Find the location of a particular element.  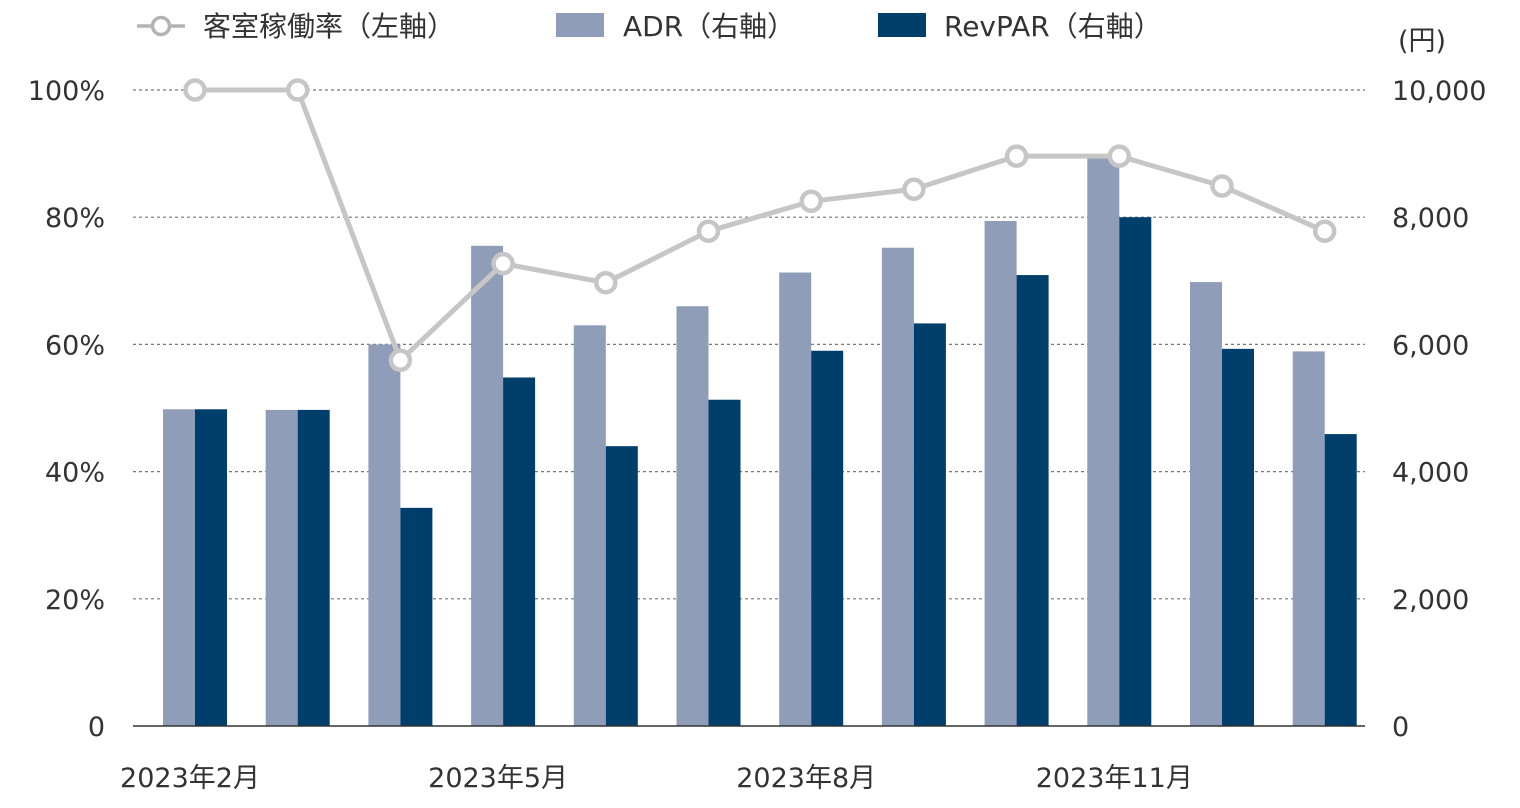

x-tick-label: 2023年11月 is located at coordinates (1114, 778).